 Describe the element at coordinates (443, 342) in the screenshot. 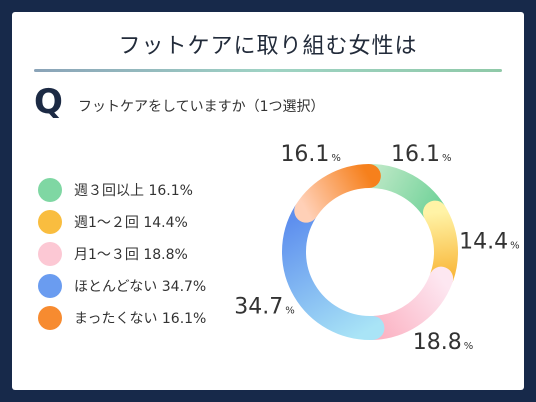

I see `data-label: 18.8%` at that location.